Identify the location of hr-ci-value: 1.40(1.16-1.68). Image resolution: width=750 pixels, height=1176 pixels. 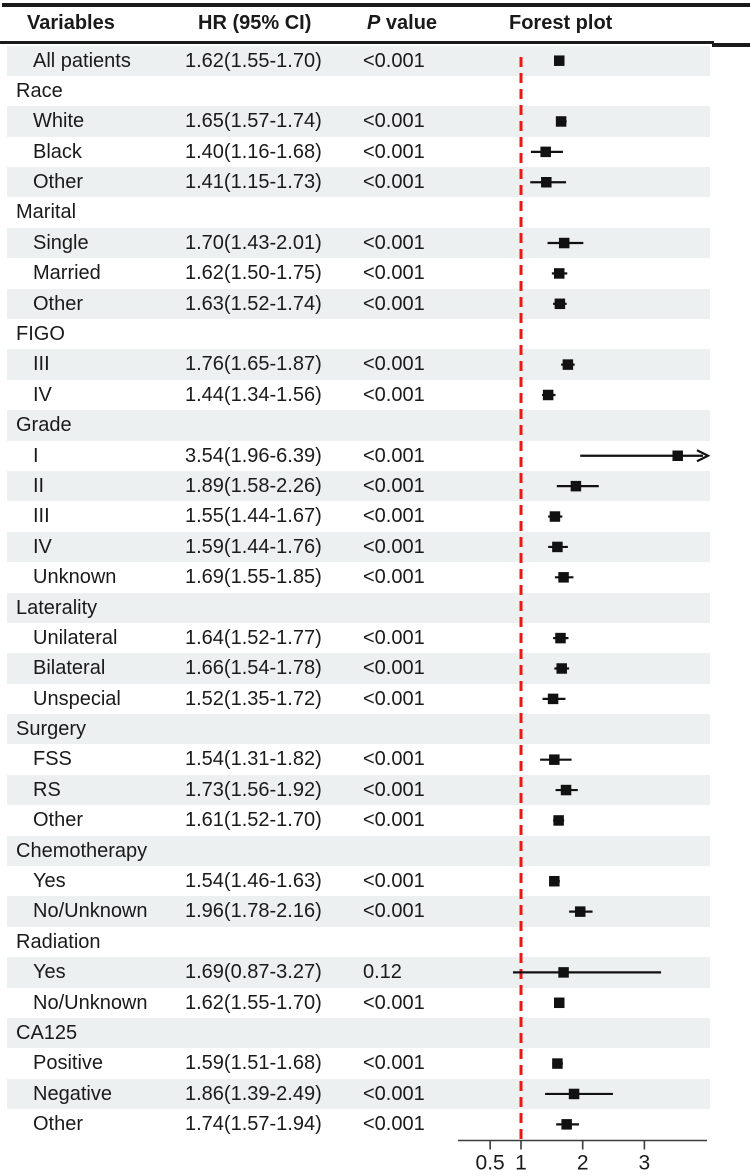
(253, 151).